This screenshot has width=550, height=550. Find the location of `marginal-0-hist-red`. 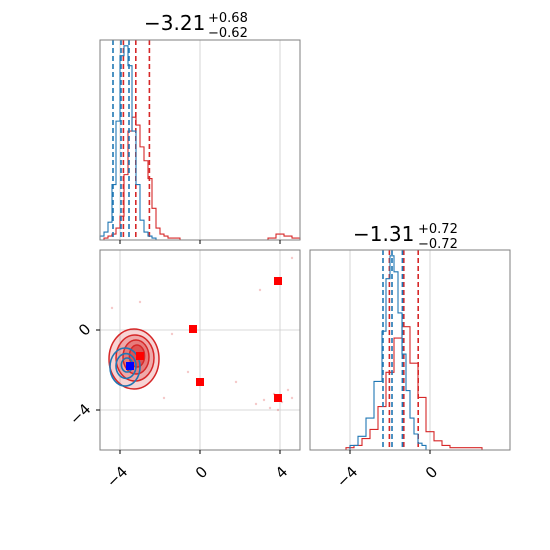

marginal-0-hist-red is located at coordinates (200, 178).